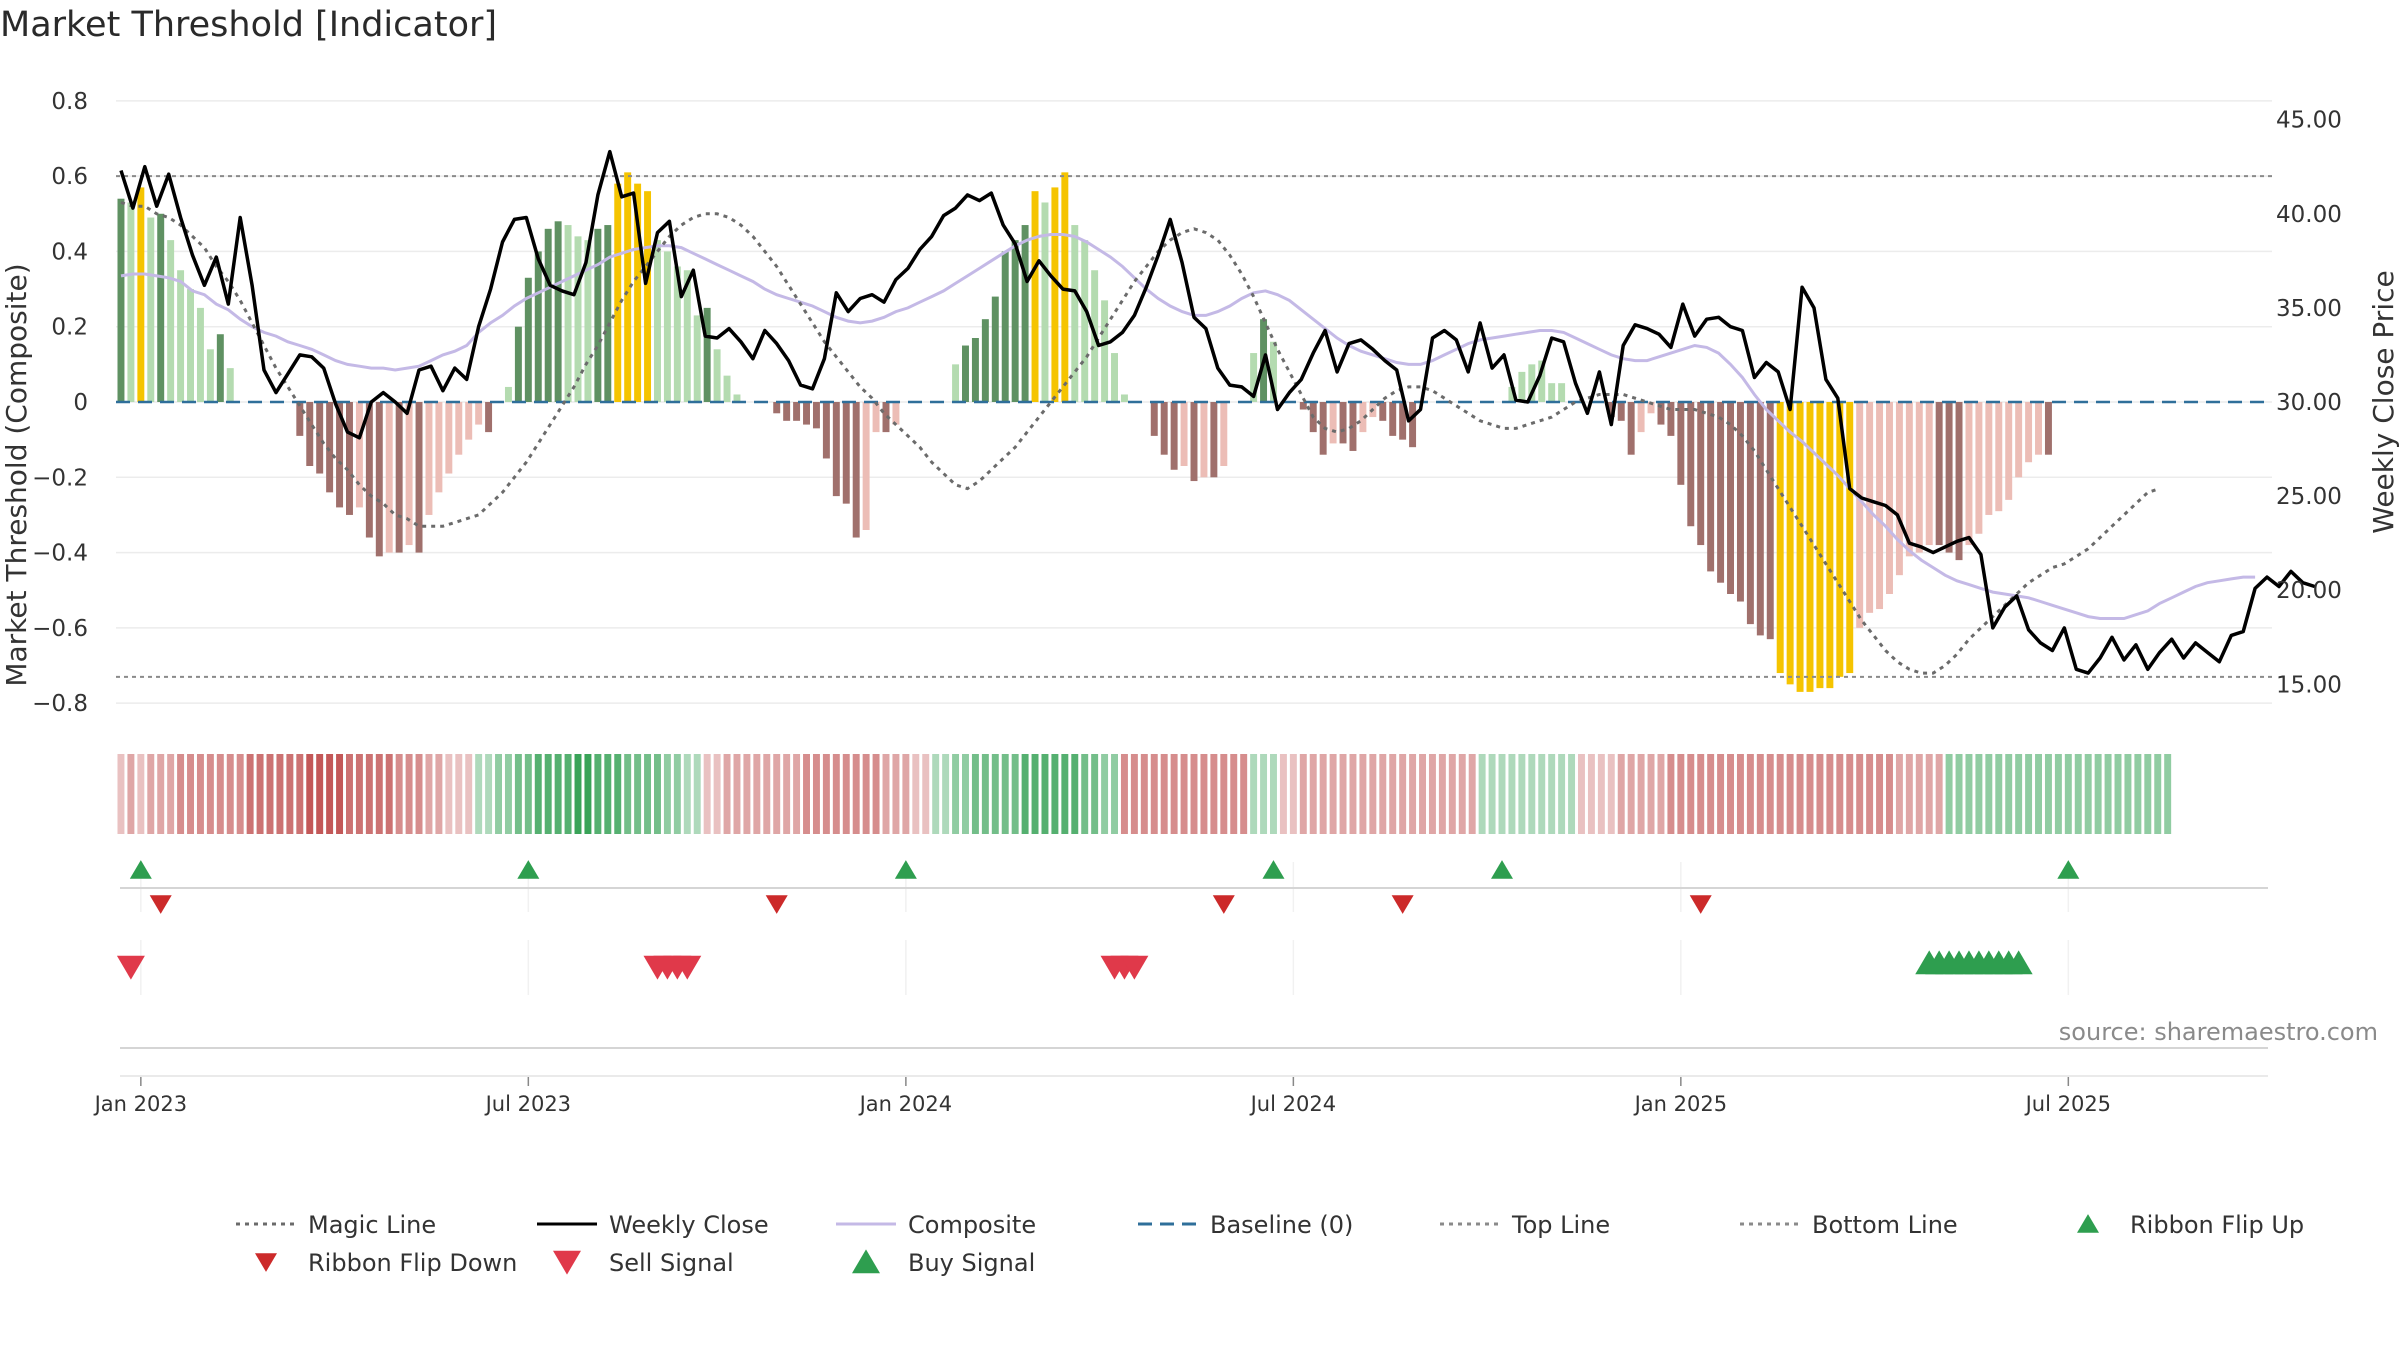 This screenshot has width=2400, height=1350. What do you see at coordinates (1273, 869) in the screenshot?
I see `ribbon-flip-up-marker` at bounding box center [1273, 869].